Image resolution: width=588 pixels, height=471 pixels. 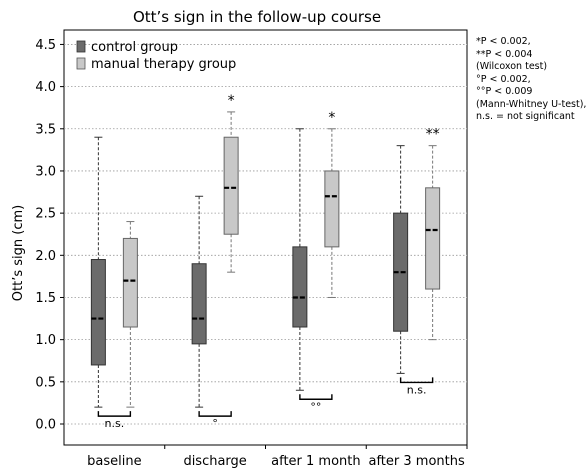 What do you see at coordinates (503, 41) in the screenshot?
I see `note-line: *P < 0.002,` at bounding box center [503, 41].